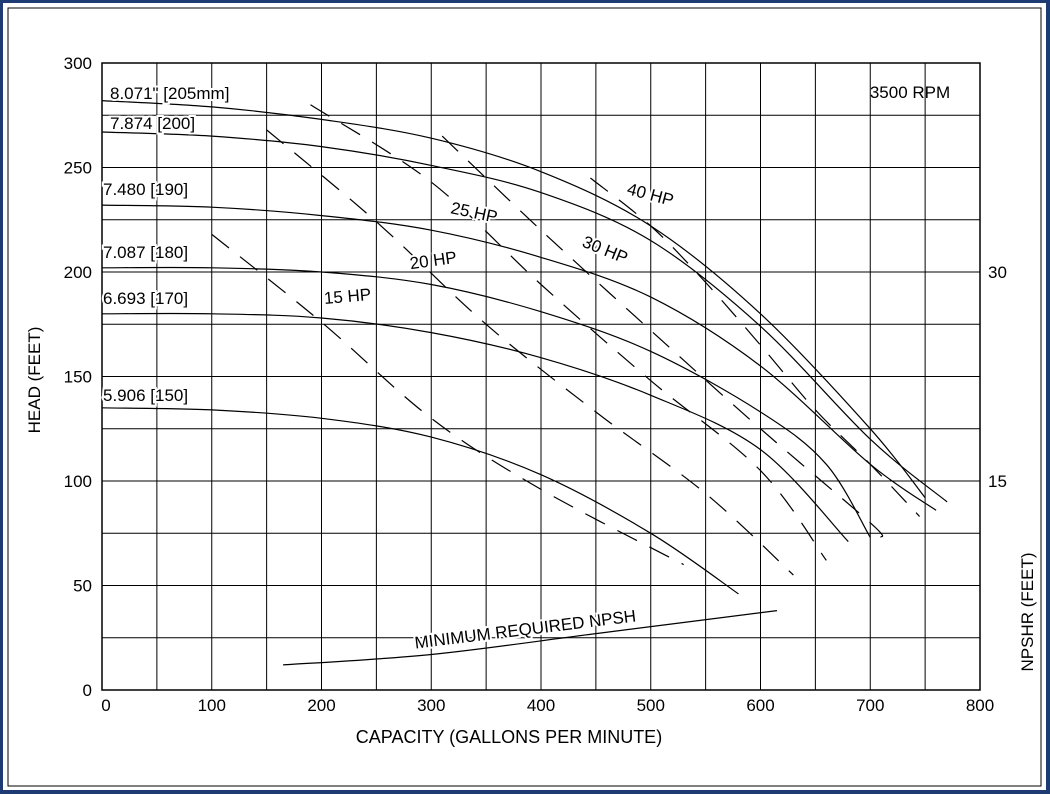  Describe the element at coordinates (212, 705) in the screenshot. I see `x-tick-label: 100` at that location.